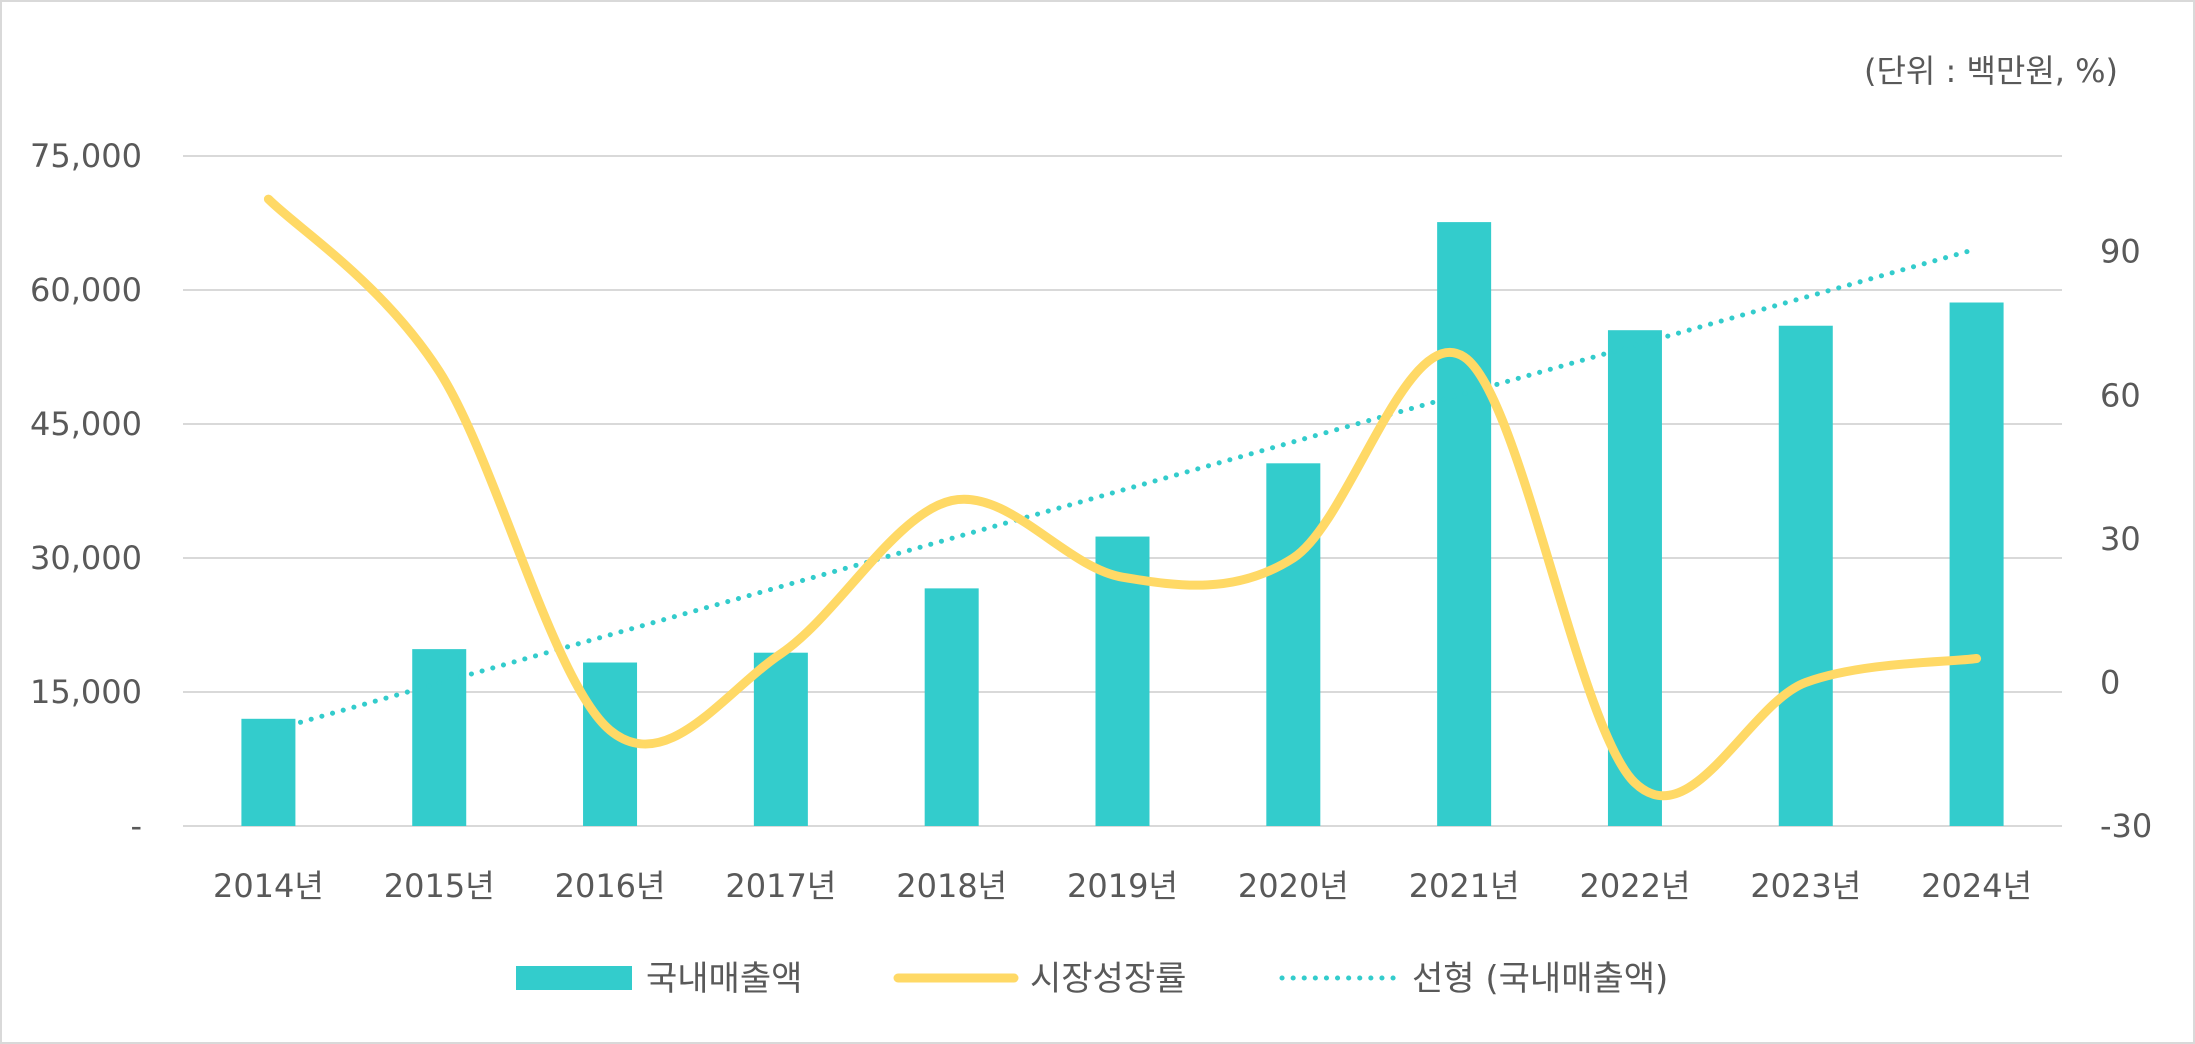  I want to click on unit-note: (단위 : 백만원, %), so click(1991, 71).